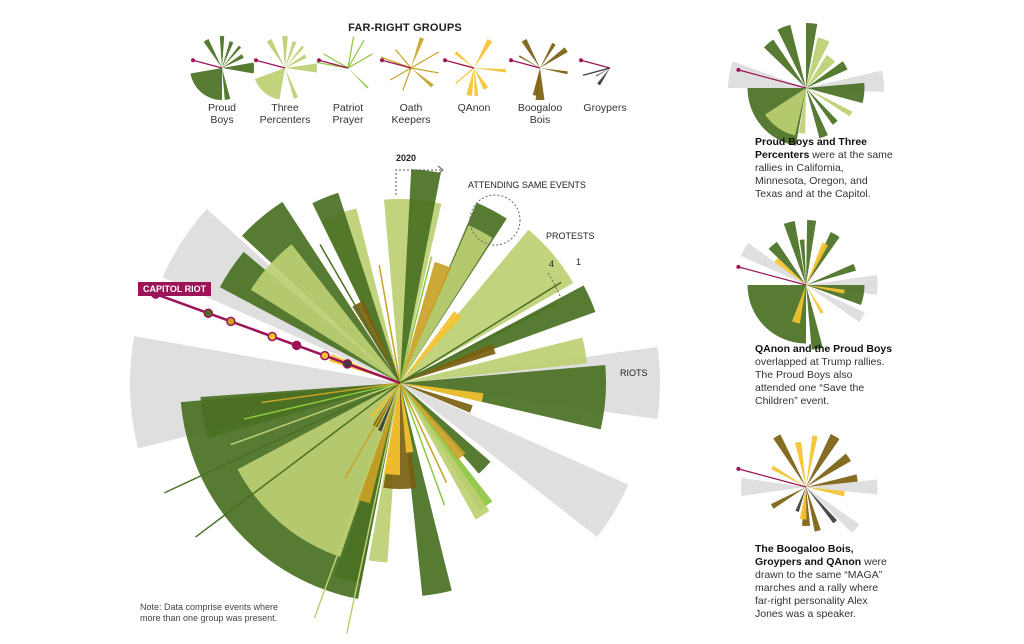  I want to click on gr-wedge, so click(389, 408).